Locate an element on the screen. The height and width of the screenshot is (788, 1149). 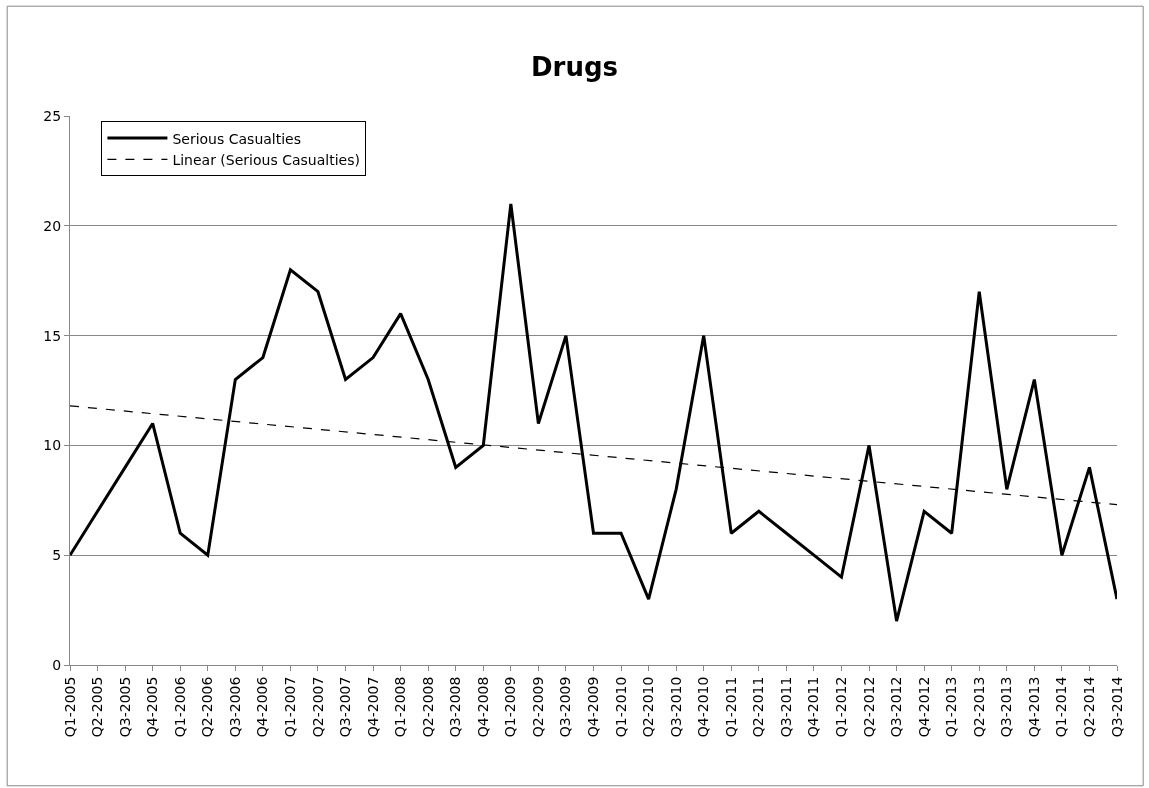
x-tick-label: Q4-2008 is located at coordinates (482, 707).